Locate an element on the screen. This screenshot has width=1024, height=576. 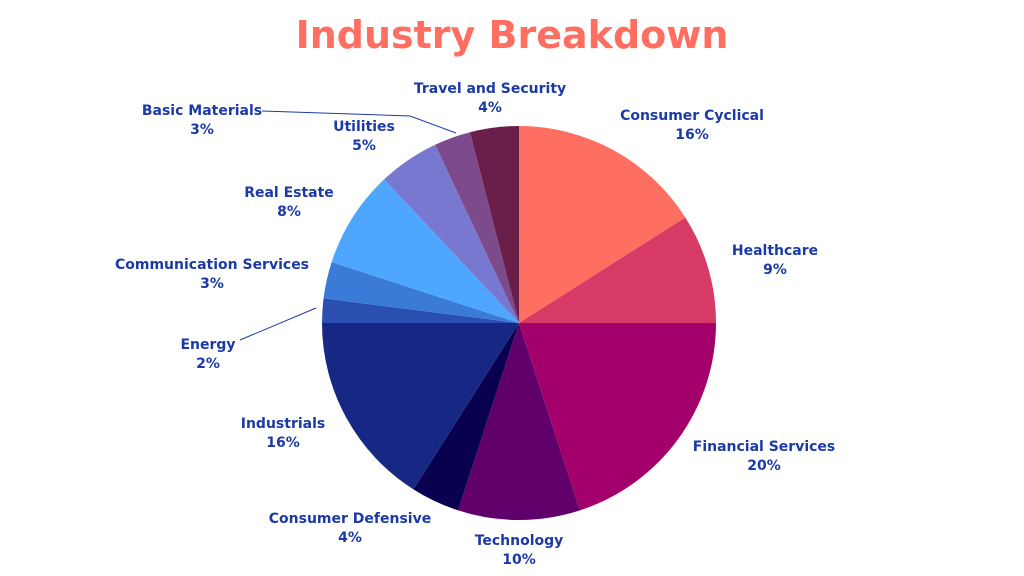
slice-label: Travel and Security is located at coordinates (490, 89).